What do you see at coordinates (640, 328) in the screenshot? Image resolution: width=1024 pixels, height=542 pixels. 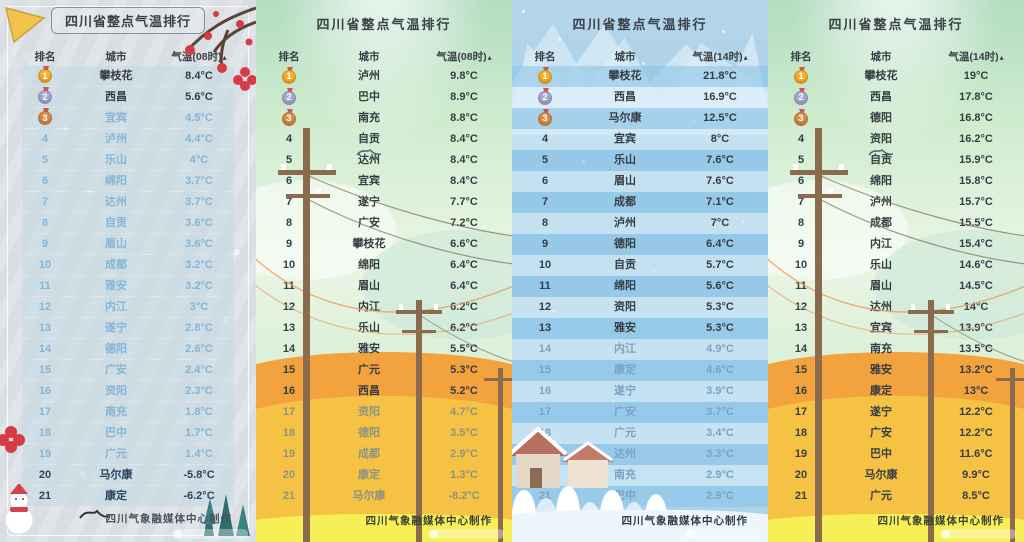 I see `table-row: 13 雅安 5.3°C` at bounding box center [640, 328].